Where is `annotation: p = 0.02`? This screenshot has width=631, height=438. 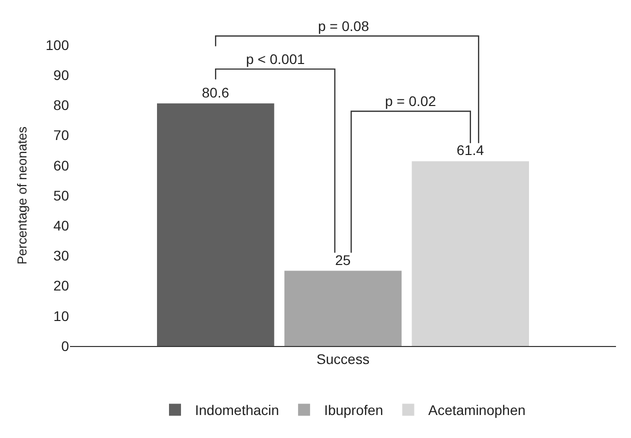 annotation: p = 0.02 is located at coordinates (410, 101).